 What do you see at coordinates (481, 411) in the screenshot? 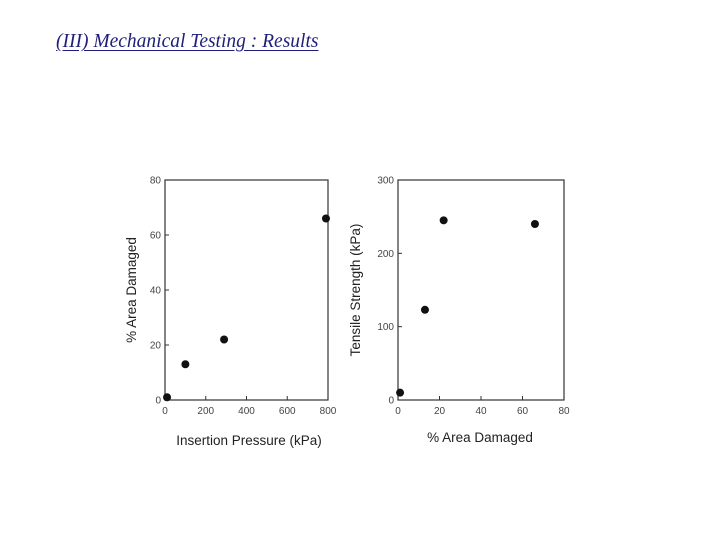
I see `chart-right-xtick-label: 40` at bounding box center [481, 411].